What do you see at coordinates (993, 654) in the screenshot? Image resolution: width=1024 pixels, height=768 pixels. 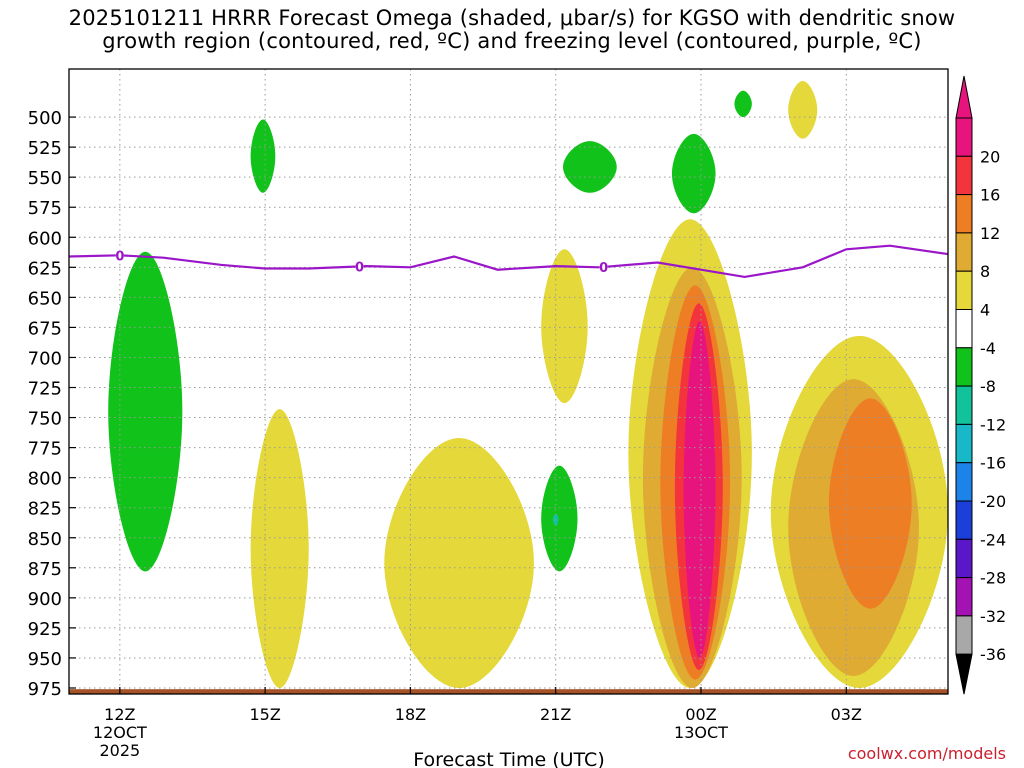 I see `colorbar-label--36: -36` at bounding box center [993, 654].